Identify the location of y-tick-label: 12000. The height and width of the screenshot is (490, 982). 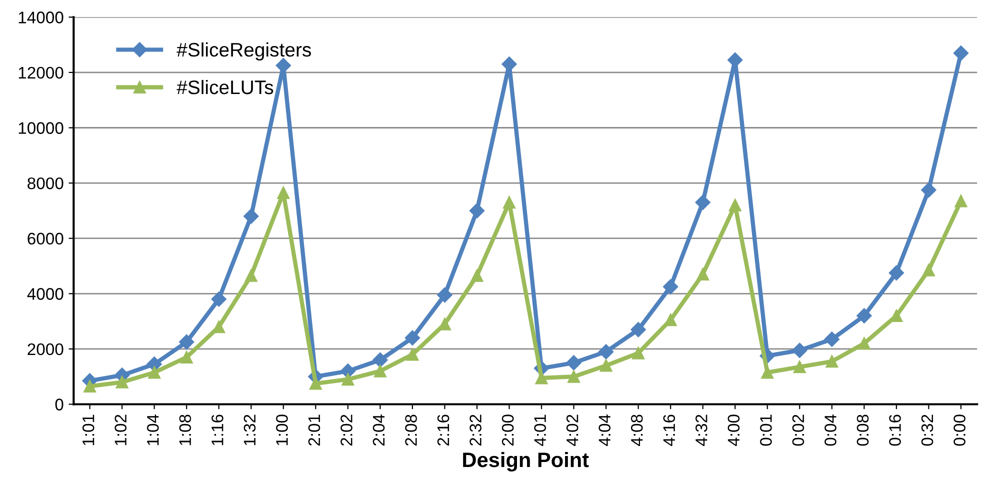
(41, 72).